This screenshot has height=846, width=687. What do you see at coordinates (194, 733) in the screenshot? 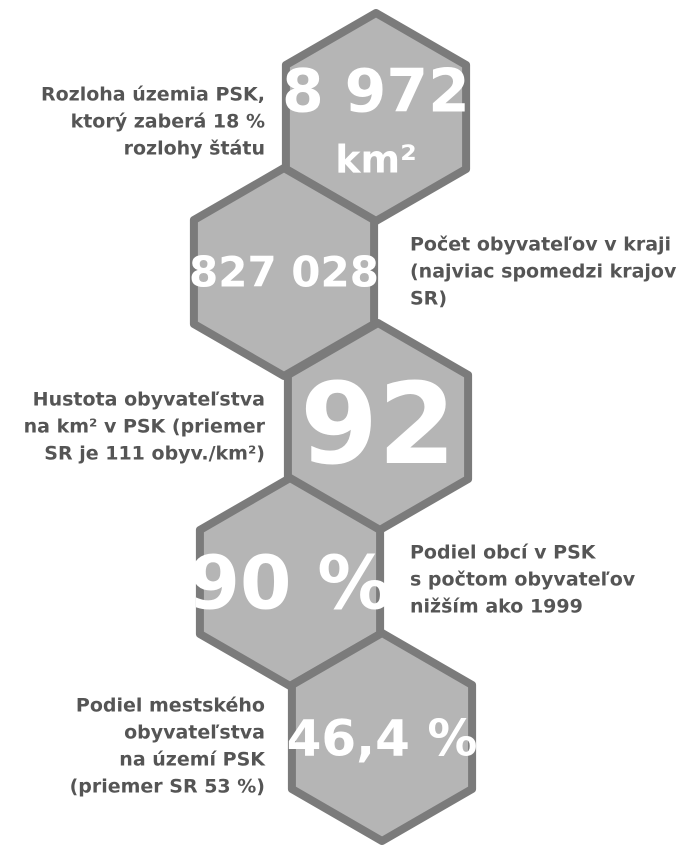
I see `stat-description: obyvateľstva` at bounding box center [194, 733].